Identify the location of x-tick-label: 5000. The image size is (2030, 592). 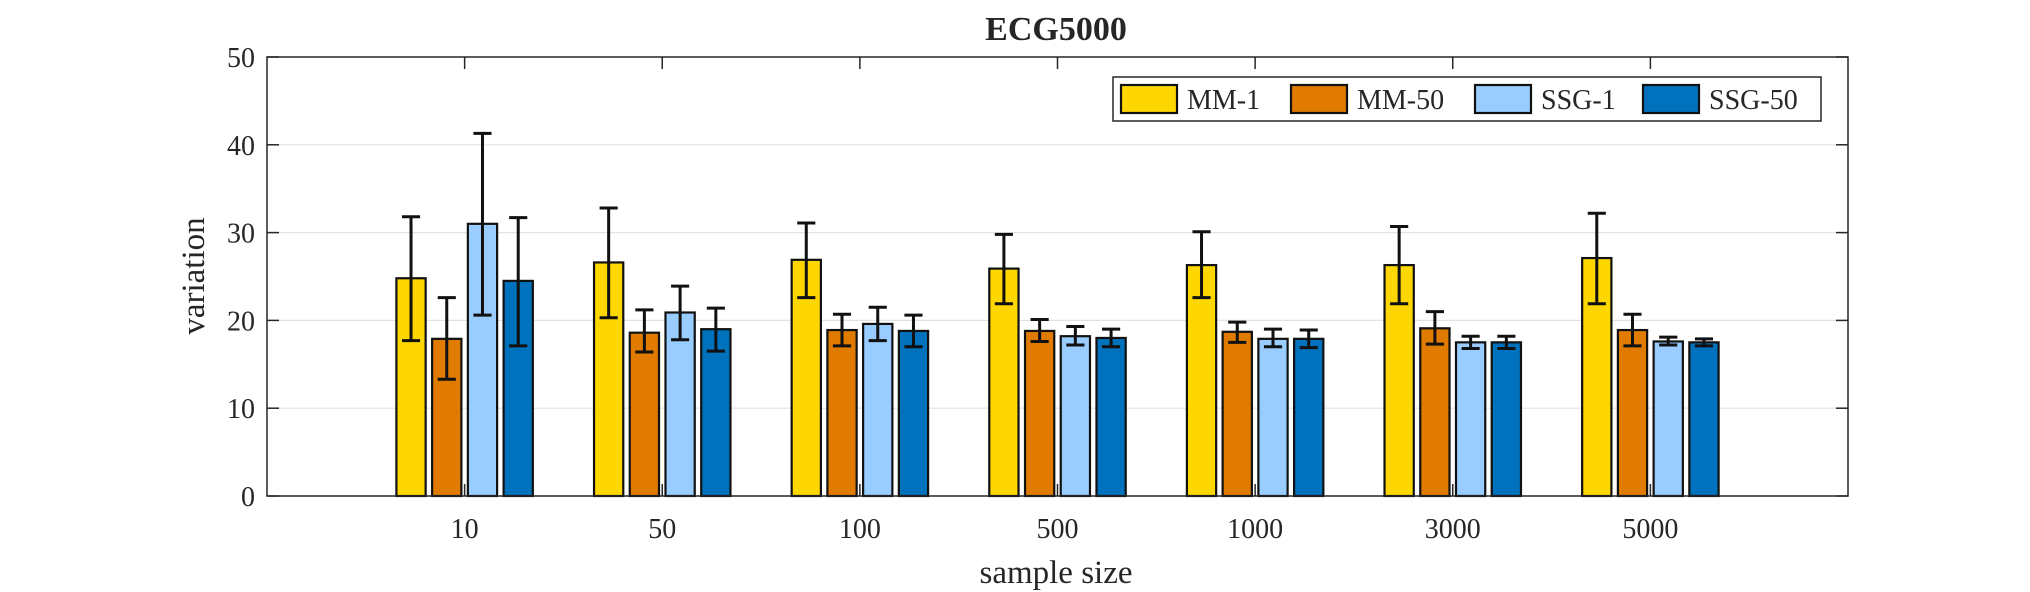
(1650, 529).